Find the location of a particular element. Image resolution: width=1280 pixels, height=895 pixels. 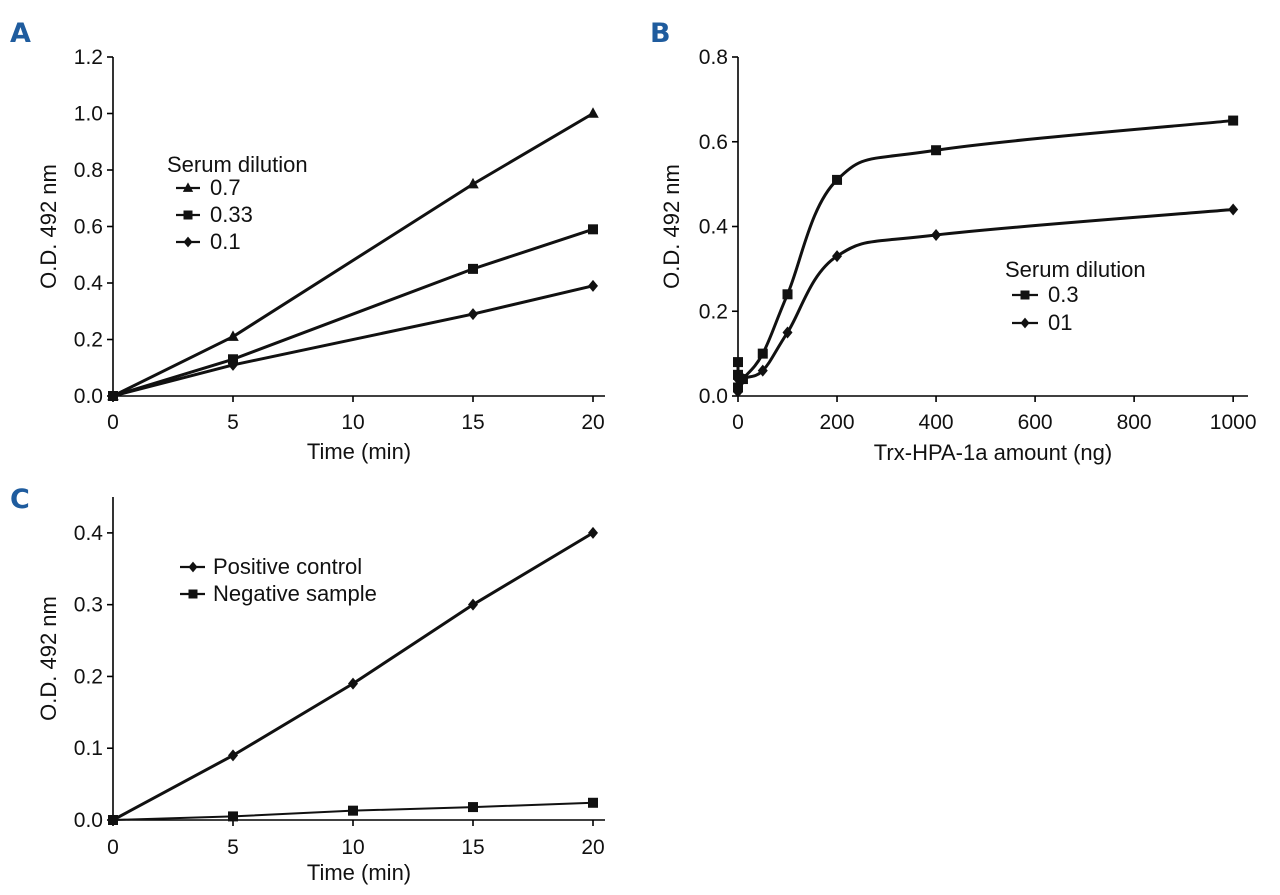

y-tick-label-a: 0.6 is located at coordinates (88, 227).